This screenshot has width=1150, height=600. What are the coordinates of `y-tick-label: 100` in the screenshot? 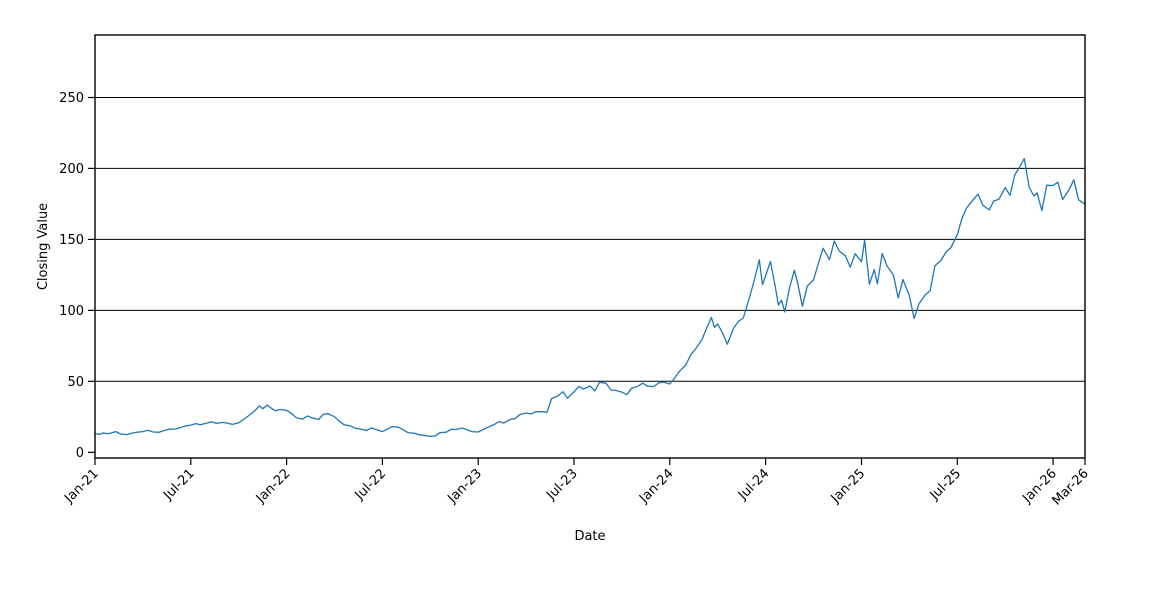 It's located at (71, 311).